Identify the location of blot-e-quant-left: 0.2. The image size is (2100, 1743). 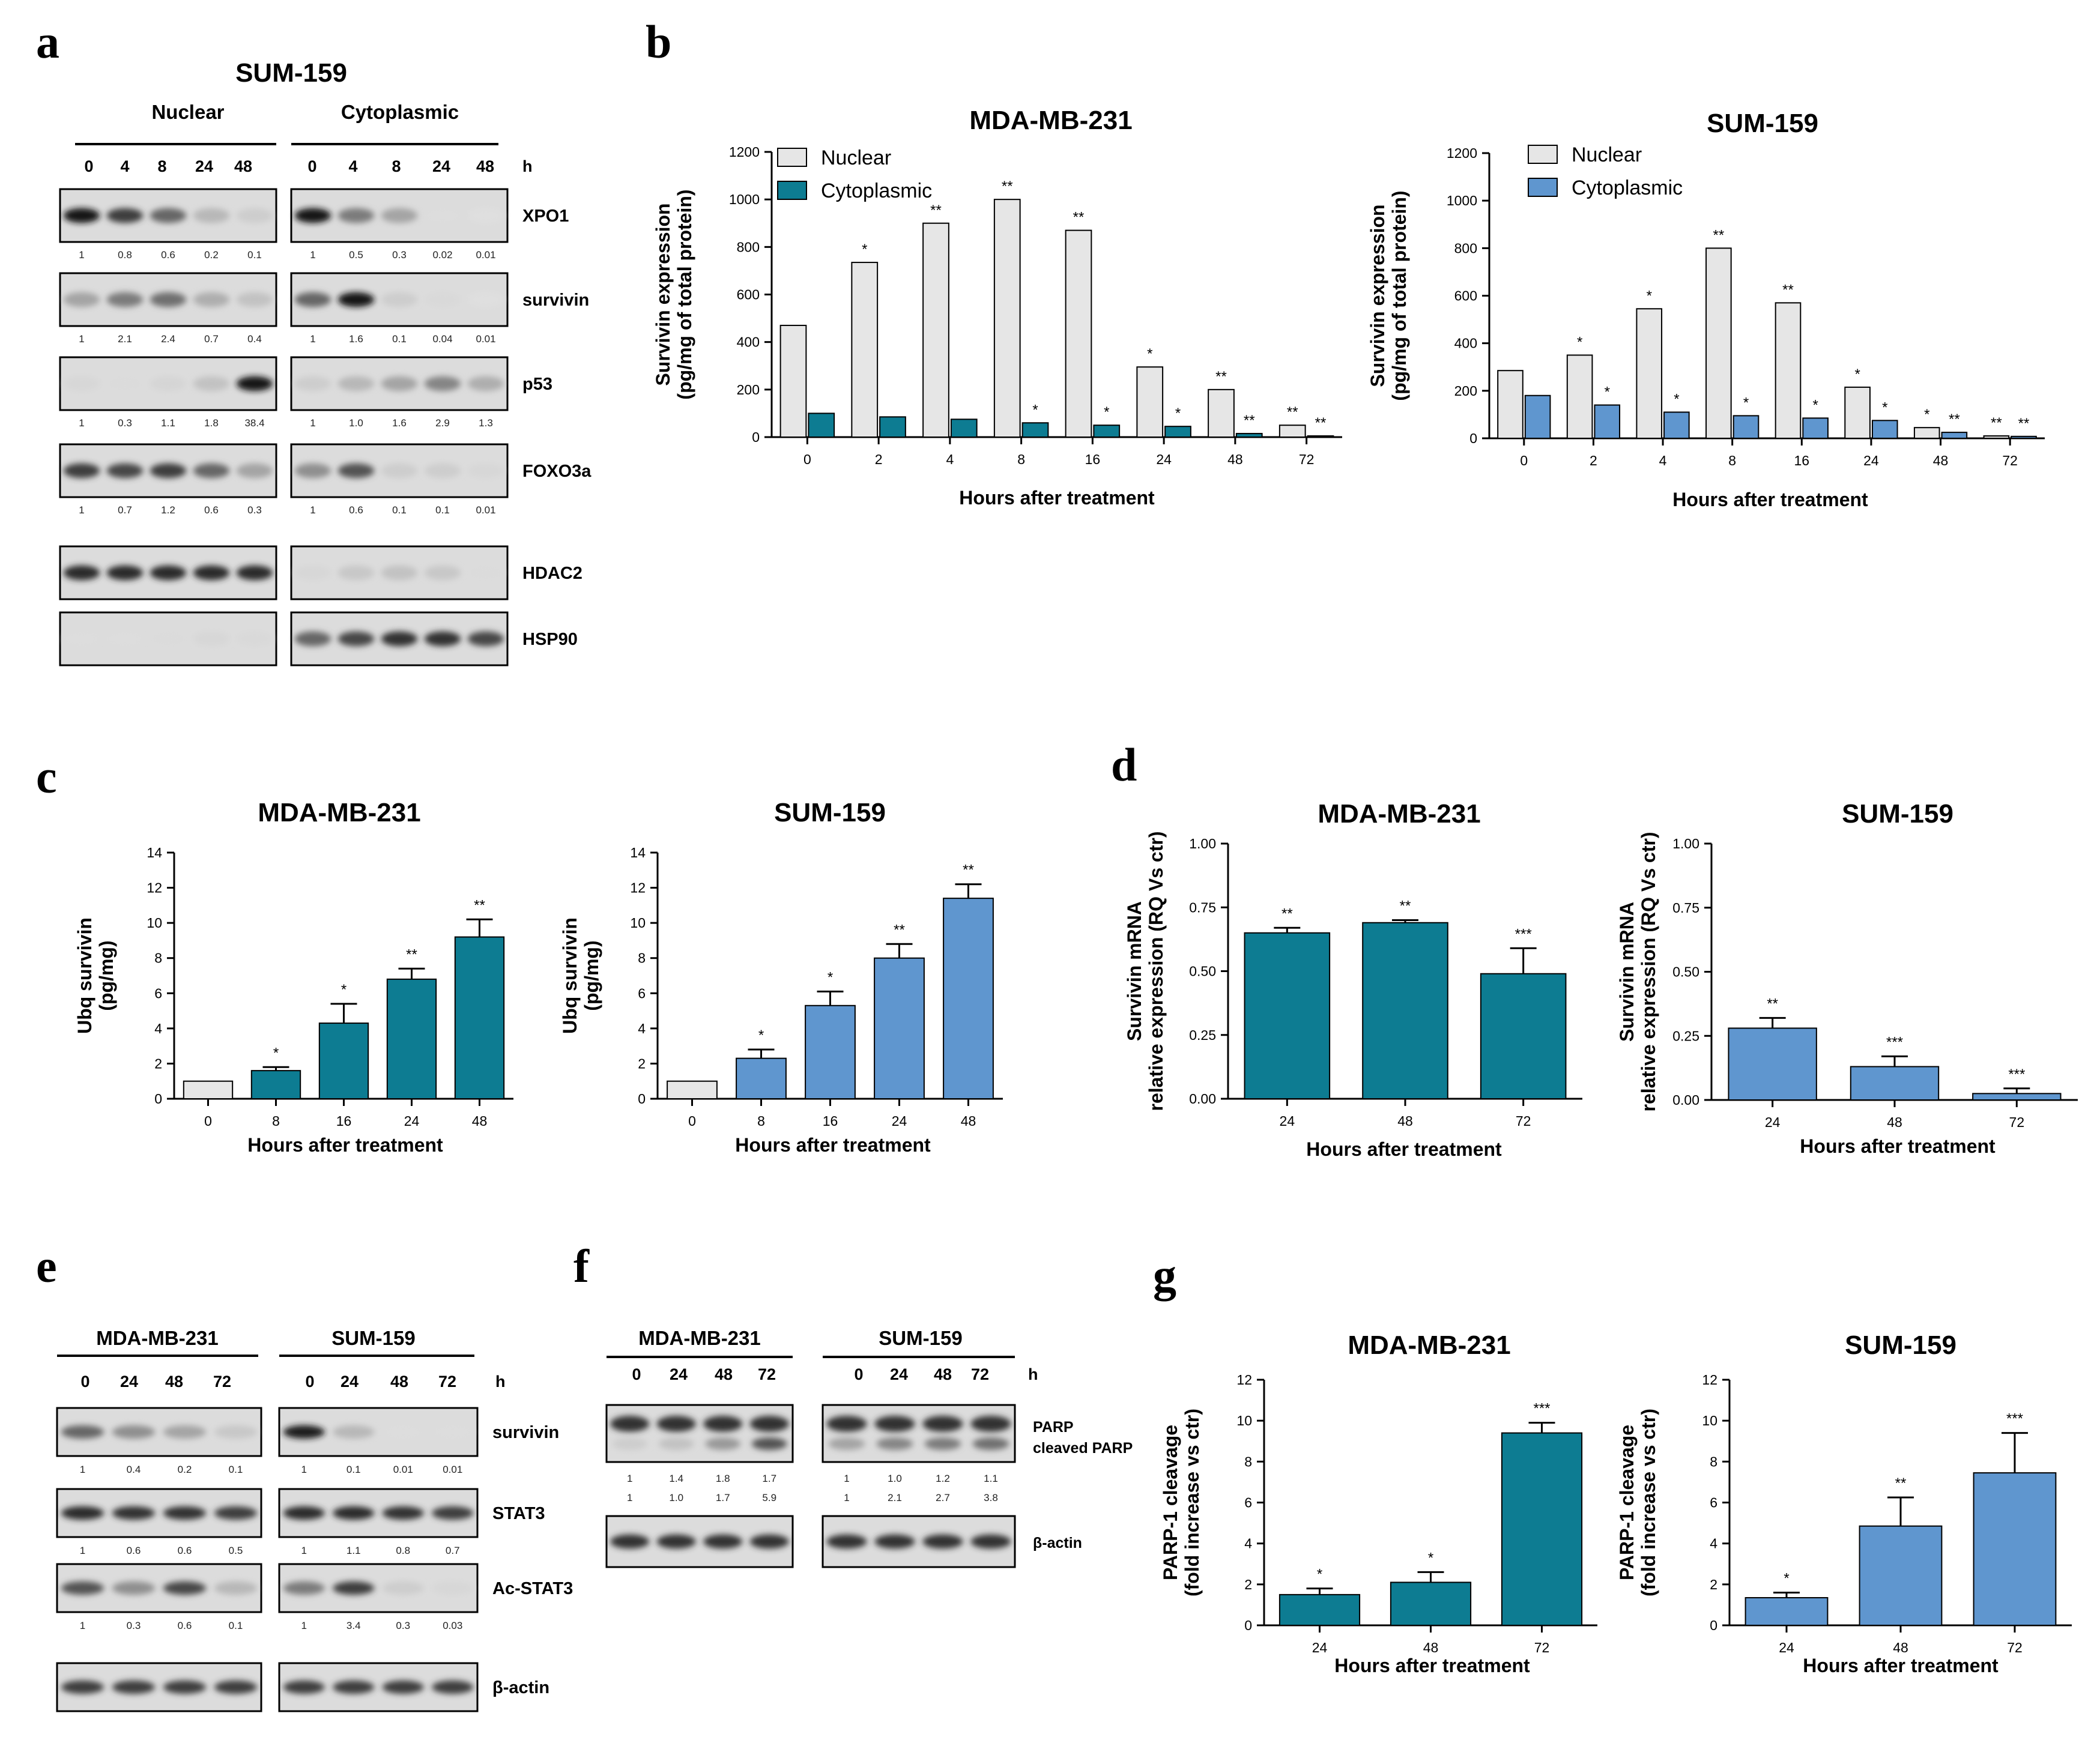
(185, 1469).